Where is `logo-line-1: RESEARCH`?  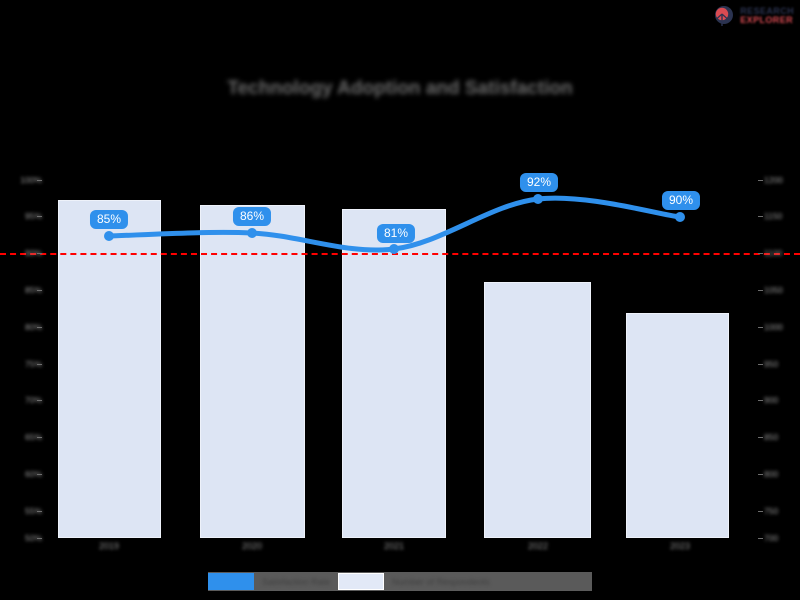
logo-line-1: RESEARCH is located at coordinates (767, 11).